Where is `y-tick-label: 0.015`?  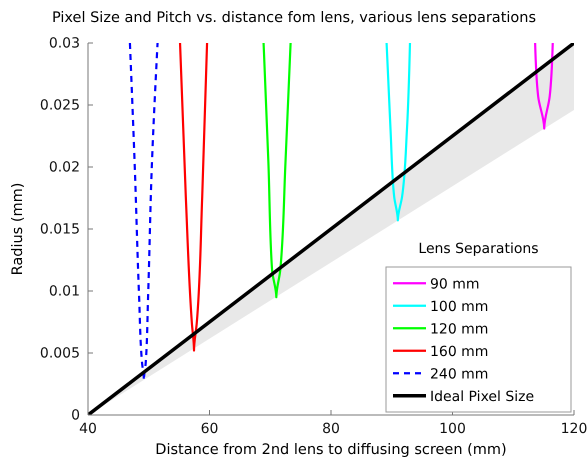
y-tick-label: 0.015 is located at coordinates (60, 229).